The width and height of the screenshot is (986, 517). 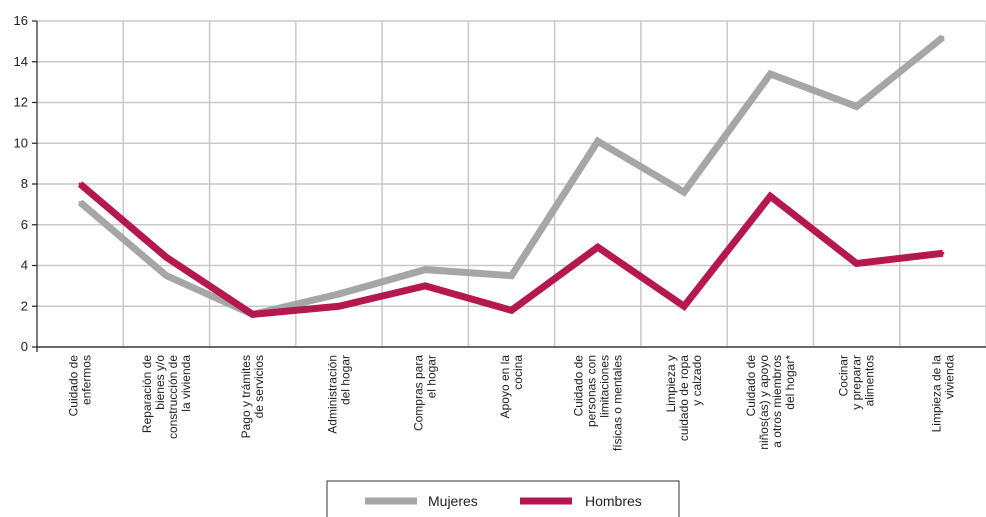 I want to click on legend: Mujeres Hombres, so click(x=503, y=498).